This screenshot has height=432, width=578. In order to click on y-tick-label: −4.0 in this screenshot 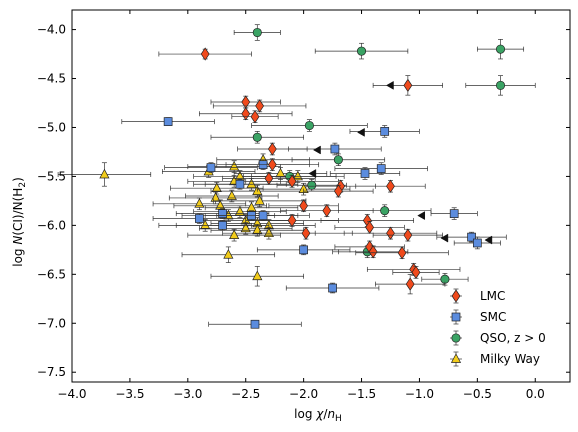, I will do `click(51, 30)`.